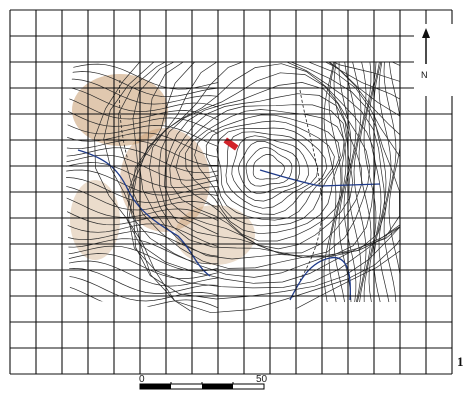 The height and width of the screenshot is (393, 468). What do you see at coordinates (142, 379) in the screenshot?
I see `scale-start-label: 0` at bounding box center [142, 379].